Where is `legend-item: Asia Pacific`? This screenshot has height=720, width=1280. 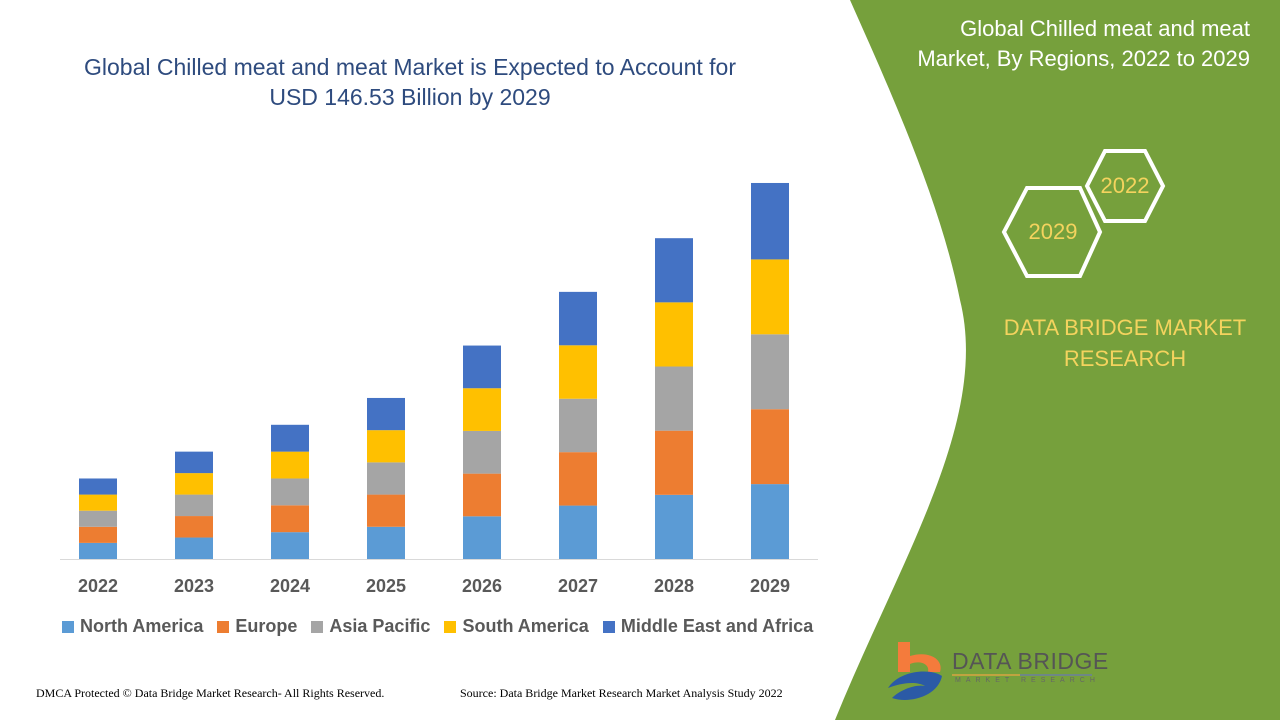
legend-item: Asia Pacific is located at coordinates (370, 626).